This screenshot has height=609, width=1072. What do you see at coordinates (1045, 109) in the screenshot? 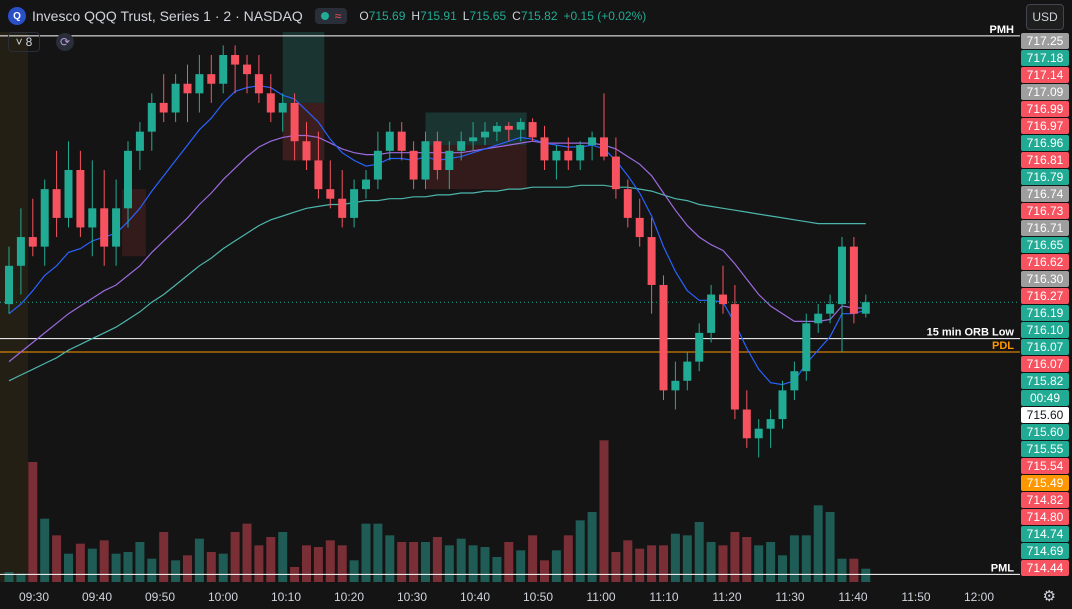
I see `price-label: 716.99` at bounding box center [1045, 109].